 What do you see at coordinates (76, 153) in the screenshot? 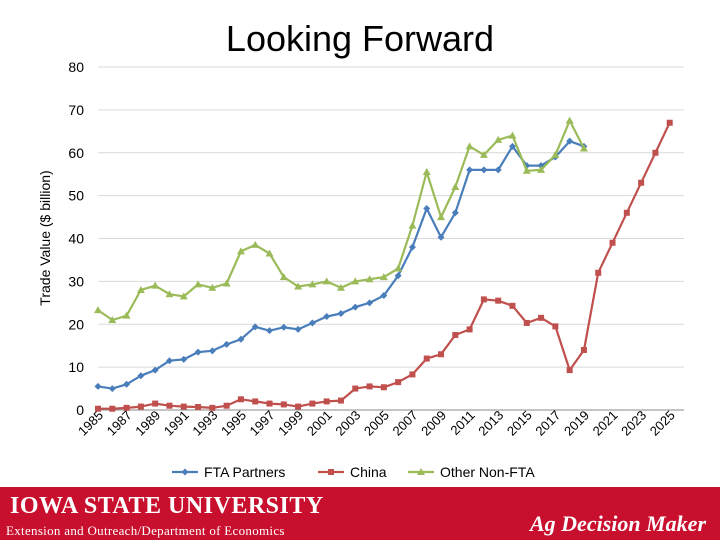
I see `y-tick-label: 60` at bounding box center [76, 153].